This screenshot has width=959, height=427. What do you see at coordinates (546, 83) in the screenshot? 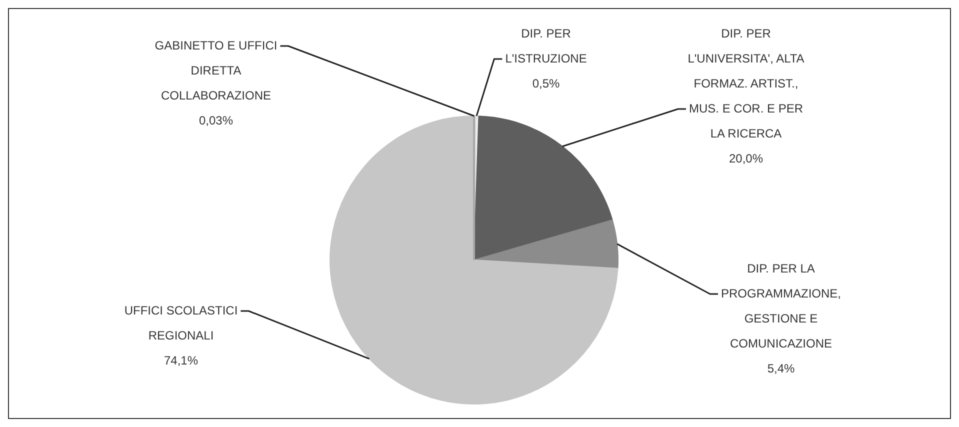
I see `data-label: 0,5%` at bounding box center [546, 83].